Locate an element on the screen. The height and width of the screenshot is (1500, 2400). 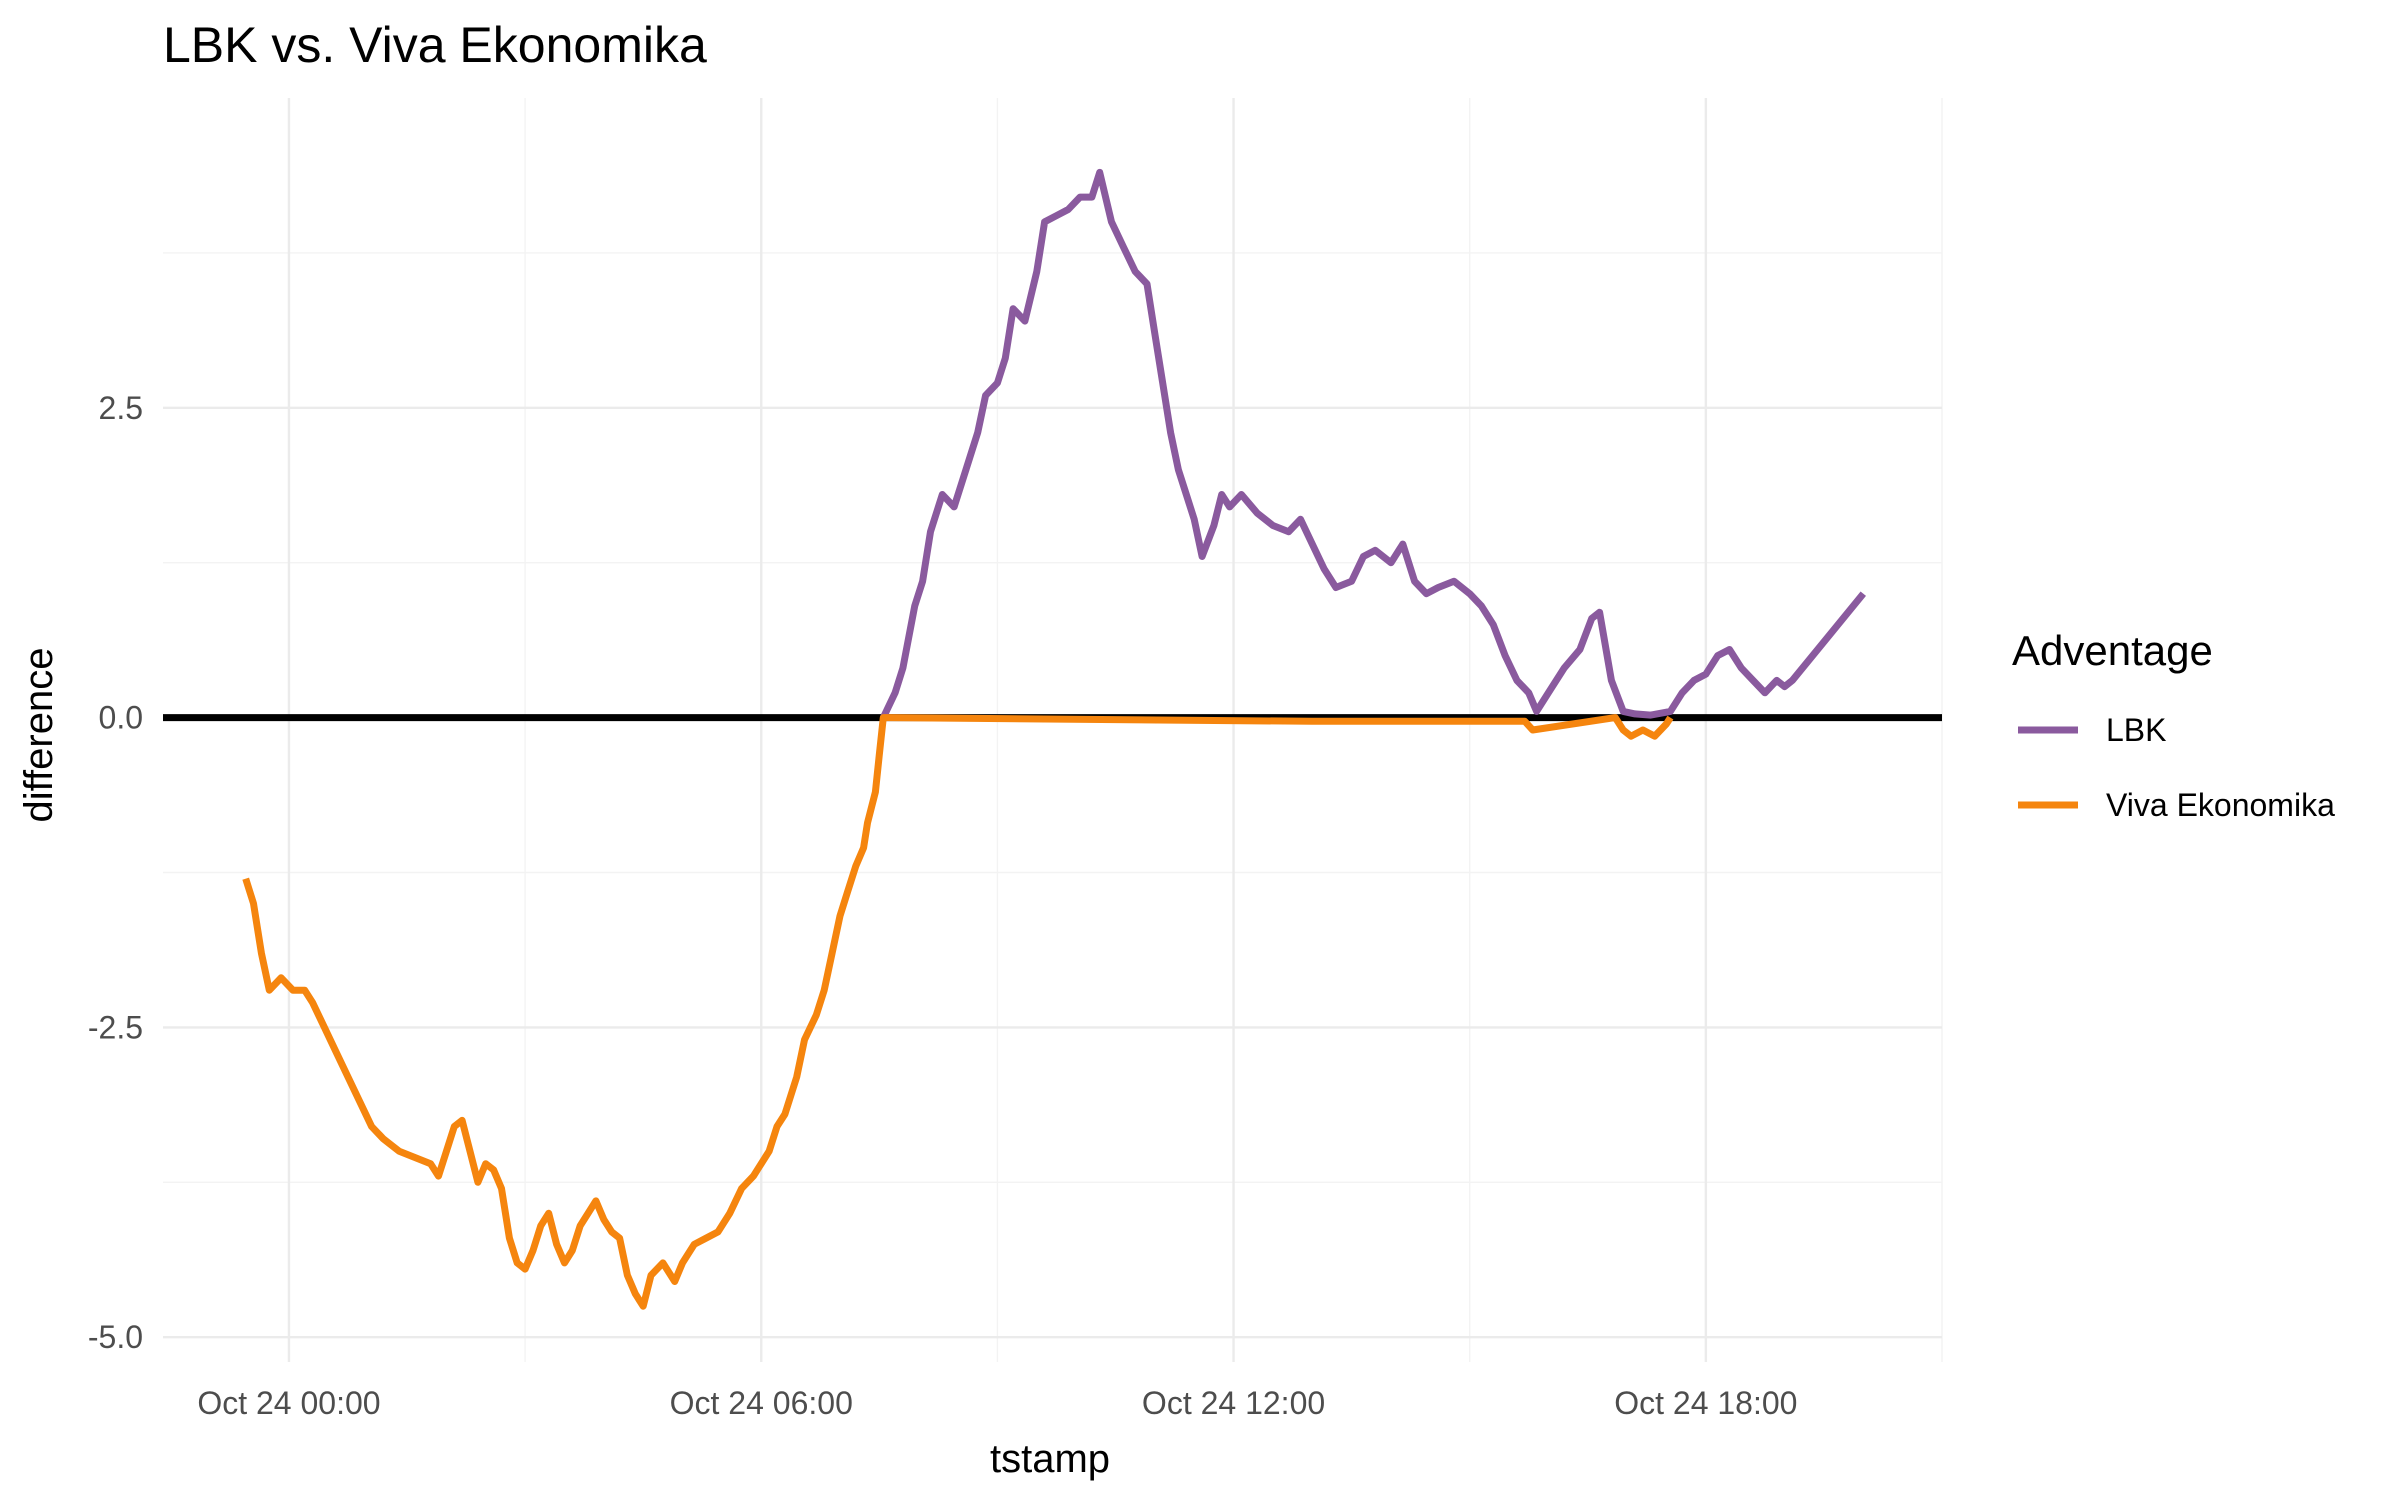
y-tick-label: -5.0 is located at coordinates (115, 1337).